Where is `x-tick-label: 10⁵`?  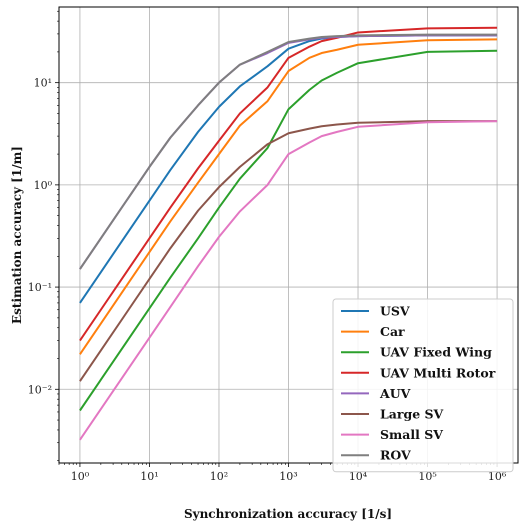
x-tick-label: 10⁵ is located at coordinates (427, 476).